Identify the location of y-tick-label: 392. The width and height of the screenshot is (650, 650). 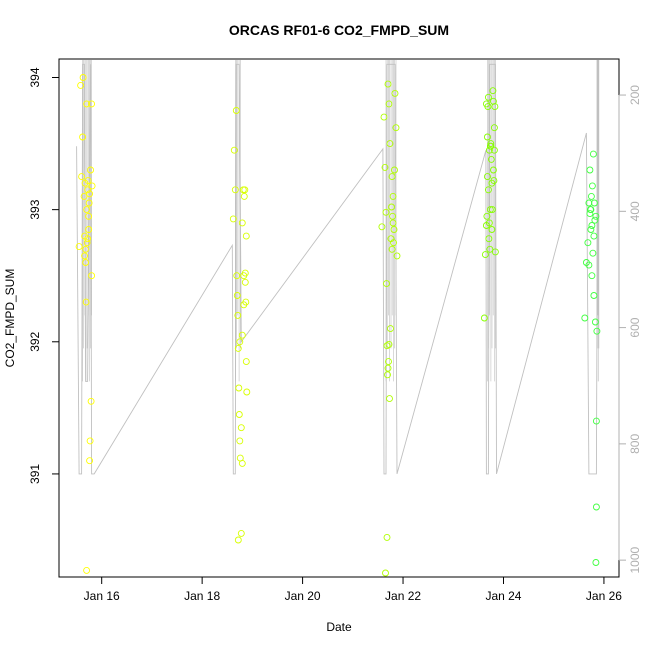
(35, 341).